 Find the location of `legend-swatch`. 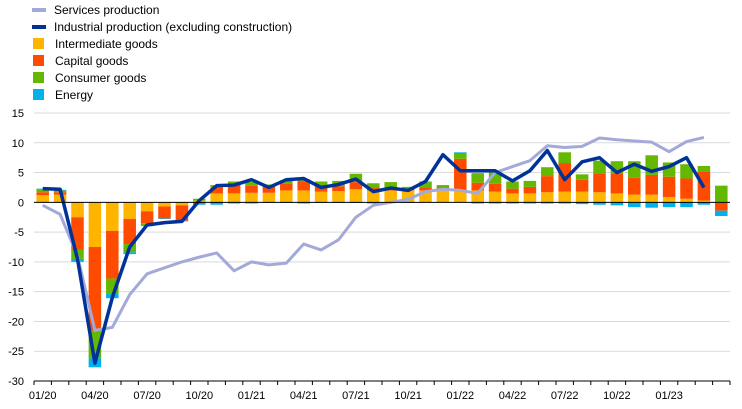

legend-swatch is located at coordinates (39, 9).